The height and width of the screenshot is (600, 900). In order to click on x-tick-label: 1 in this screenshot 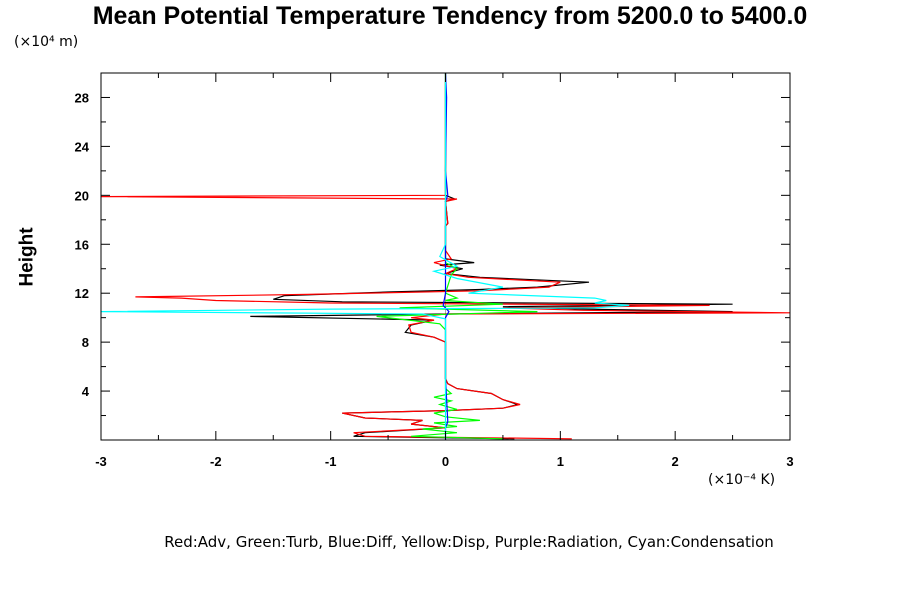, I will do `click(560, 461)`.